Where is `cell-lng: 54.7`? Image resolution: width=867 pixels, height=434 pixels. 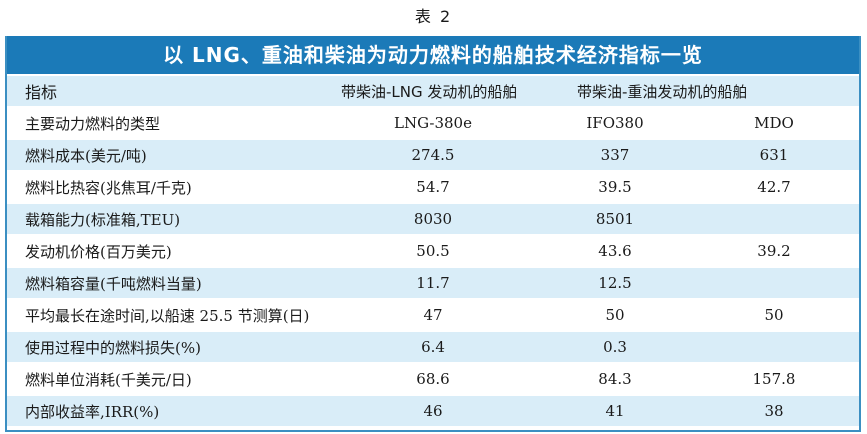
cell-lng: 54.7 is located at coordinates (433, 187).